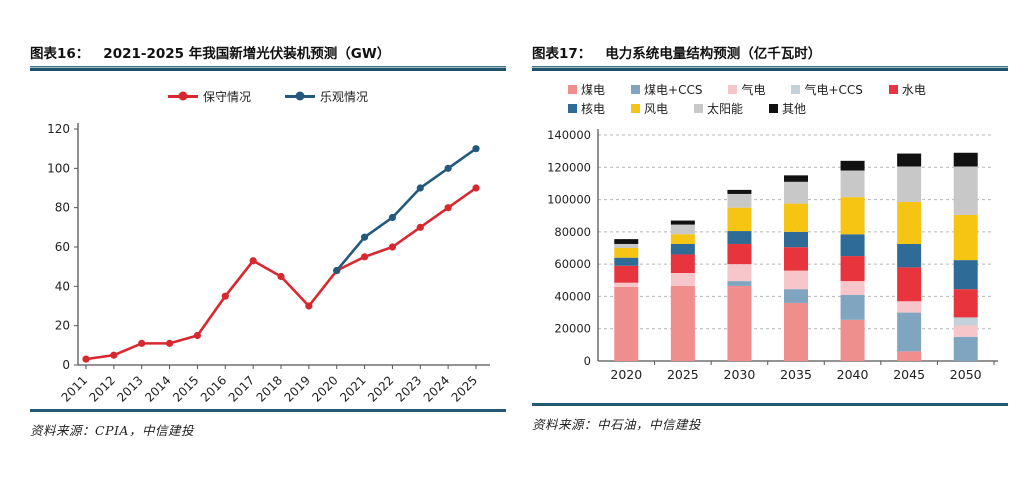 This screenshot has height=477, width=1018. Describe the element at coordinates (268, 68) in the screenshot. I see `title-divider-left` at that location.